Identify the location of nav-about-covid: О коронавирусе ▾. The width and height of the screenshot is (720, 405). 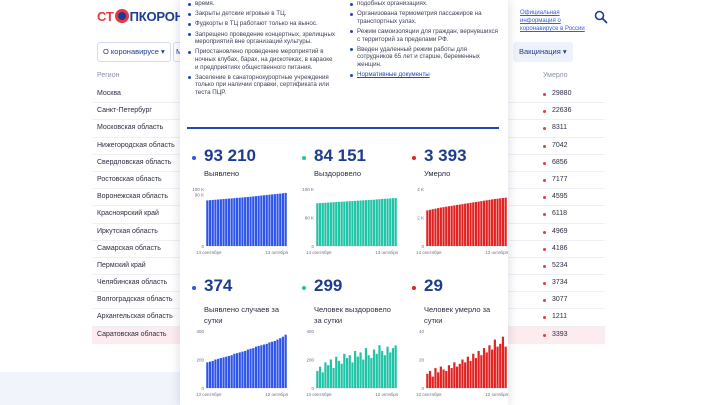
(134, 52).